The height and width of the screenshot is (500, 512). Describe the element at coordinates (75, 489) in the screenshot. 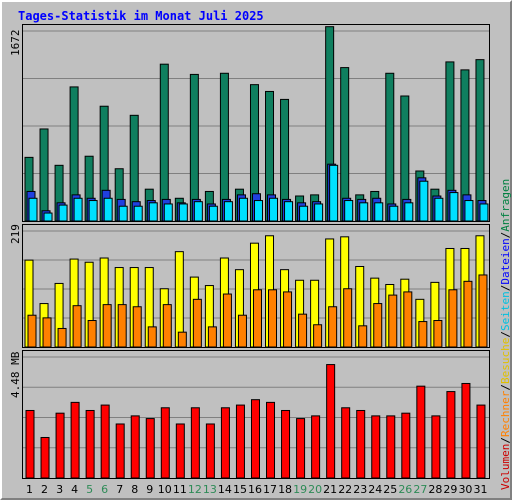

I see `day-label-4: 4` at that location.